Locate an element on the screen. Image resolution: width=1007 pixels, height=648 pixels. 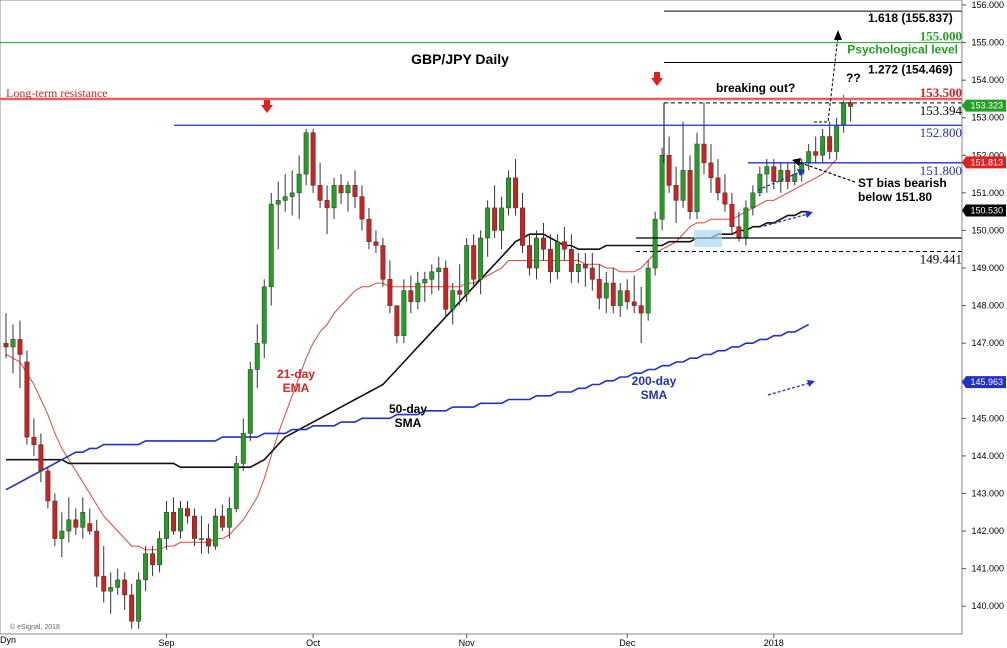
y-tick-label: 156.000 is located at coordinates (987, 5).